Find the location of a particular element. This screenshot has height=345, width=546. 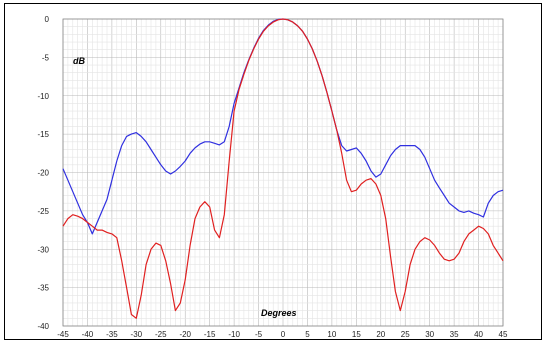

y-tick-label: -40 is located at coordinates (43, 326).